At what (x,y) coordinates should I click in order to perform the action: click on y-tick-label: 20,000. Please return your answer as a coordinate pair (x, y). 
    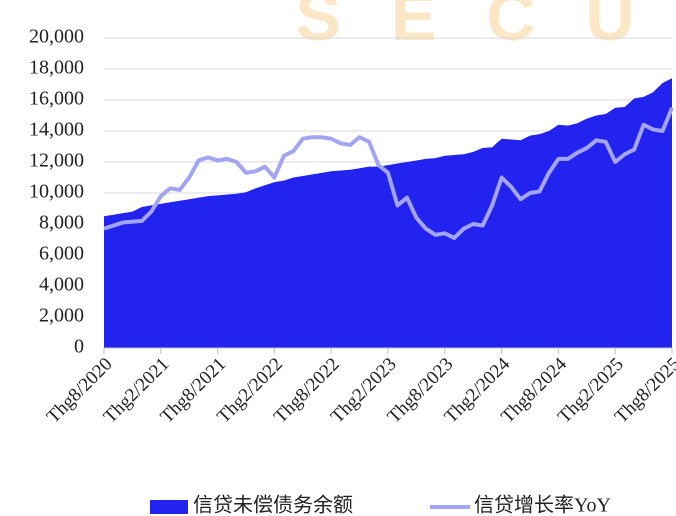
    Looking at the image, I should click on (56, 37).